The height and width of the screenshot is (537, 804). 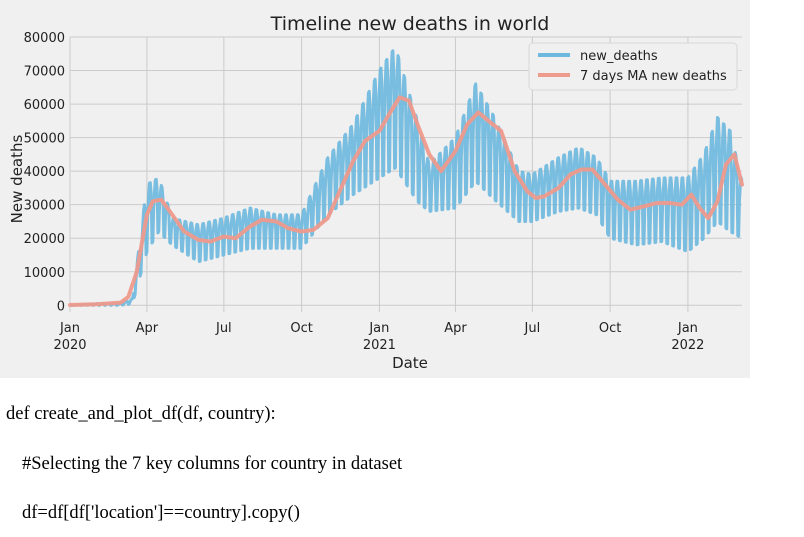 What do you see at coordinates (653, 76) in the screenshot?
I see `legend-label-7-day-ma: 7 days MA new deaths` at bounding box center [653, 76].